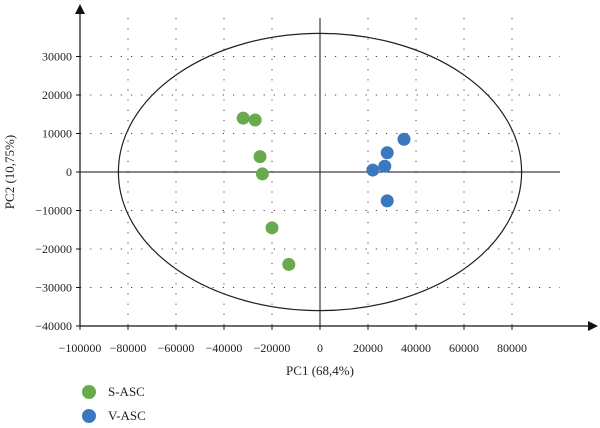 The width and height of the screenshot is (600, 428). I want to click on y-tick-label: −10000, so click(53, 211).